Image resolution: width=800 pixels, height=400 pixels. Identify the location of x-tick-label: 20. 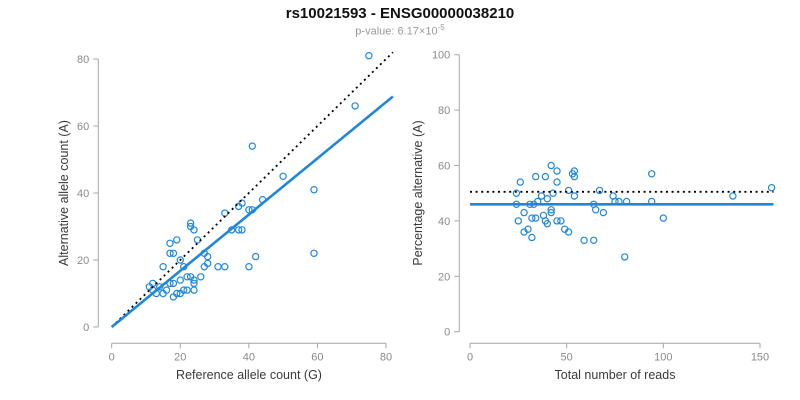
(180, 357).